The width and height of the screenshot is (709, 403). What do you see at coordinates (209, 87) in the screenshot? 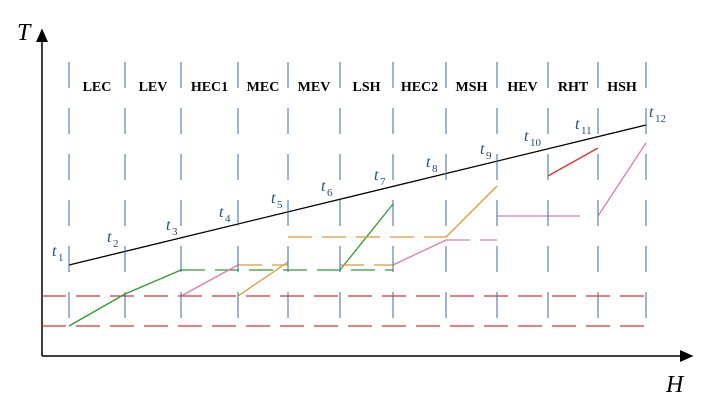
I see `section-label: HEC1` at bounding box center [209, 87].